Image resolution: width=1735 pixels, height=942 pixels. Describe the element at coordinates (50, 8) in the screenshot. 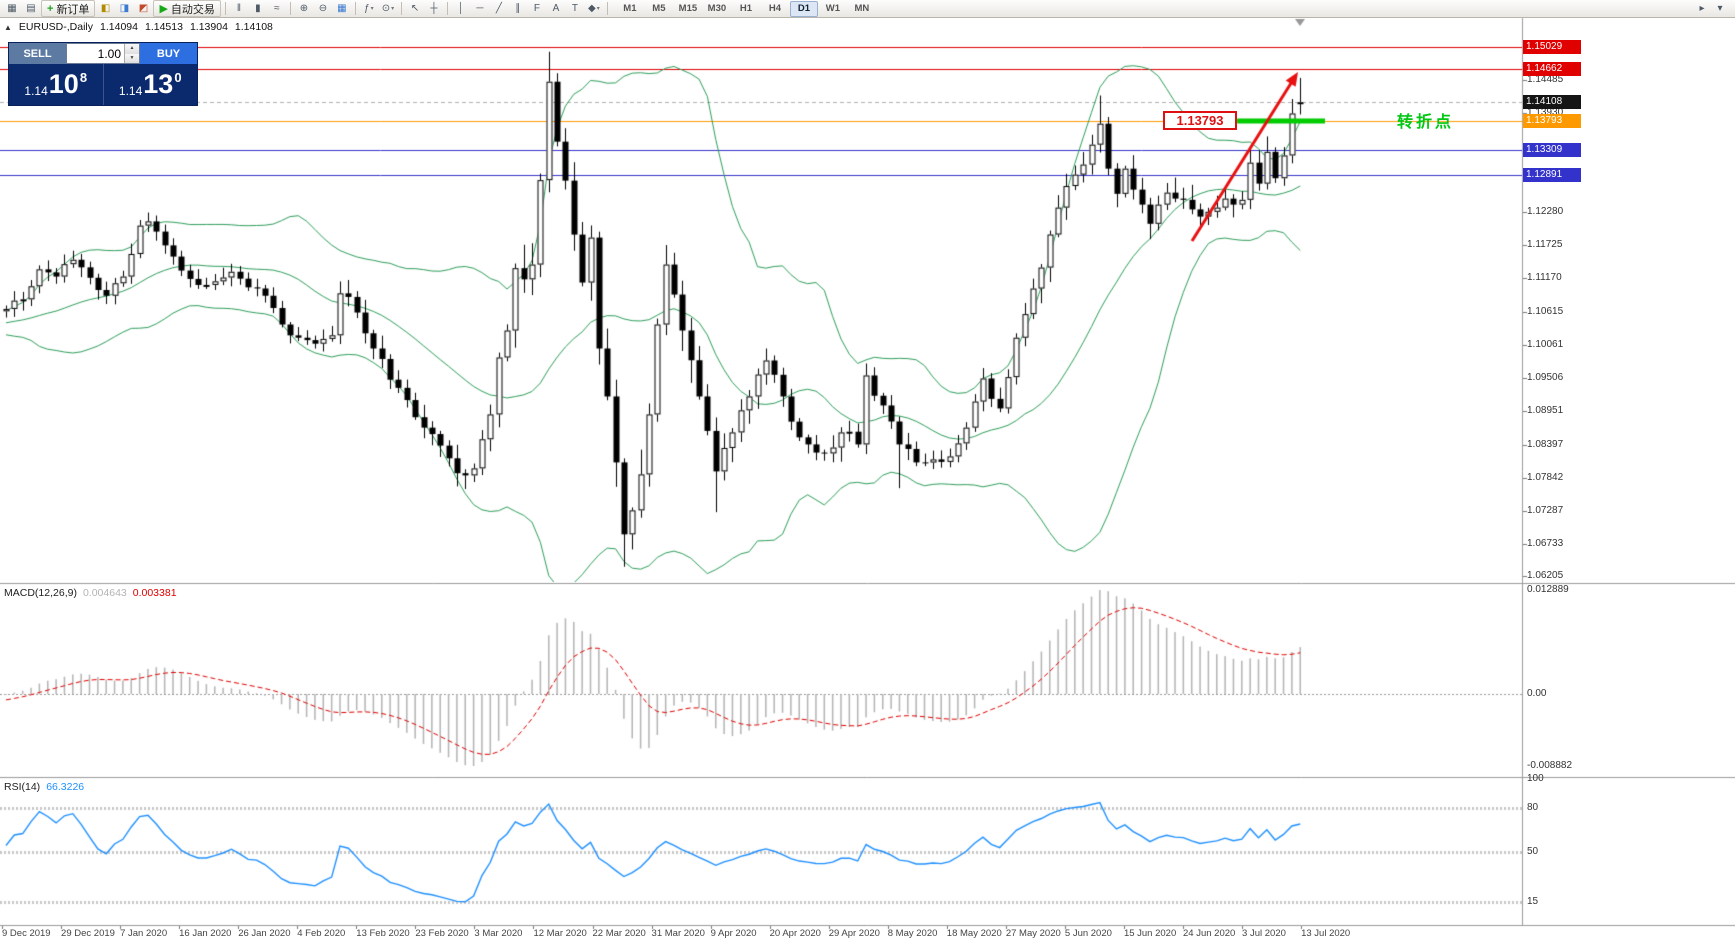

I see `new-order-button: +` at that location.